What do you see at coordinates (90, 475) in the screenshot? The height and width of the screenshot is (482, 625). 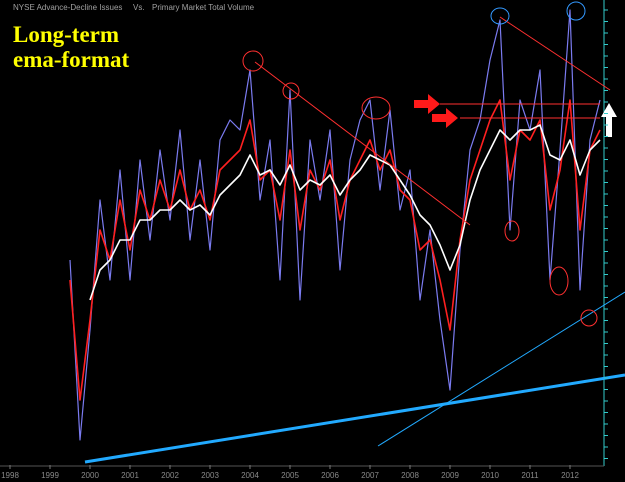 I see `x-tick-label: 2000` at bounding box center [90, 475].